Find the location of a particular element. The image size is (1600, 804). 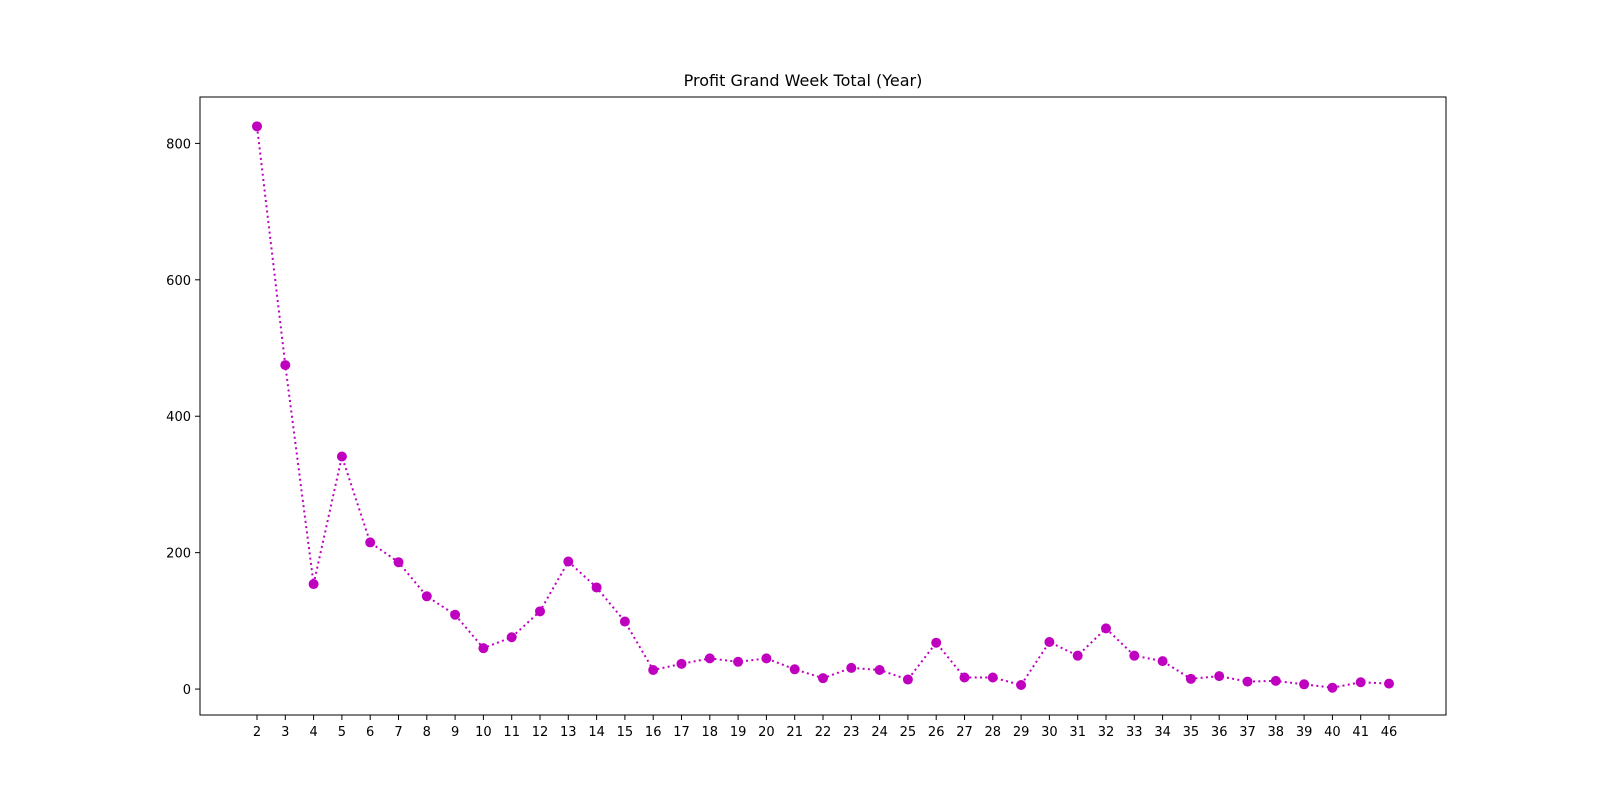

x-tick-label: 2 is located at coordinates (257, 732).